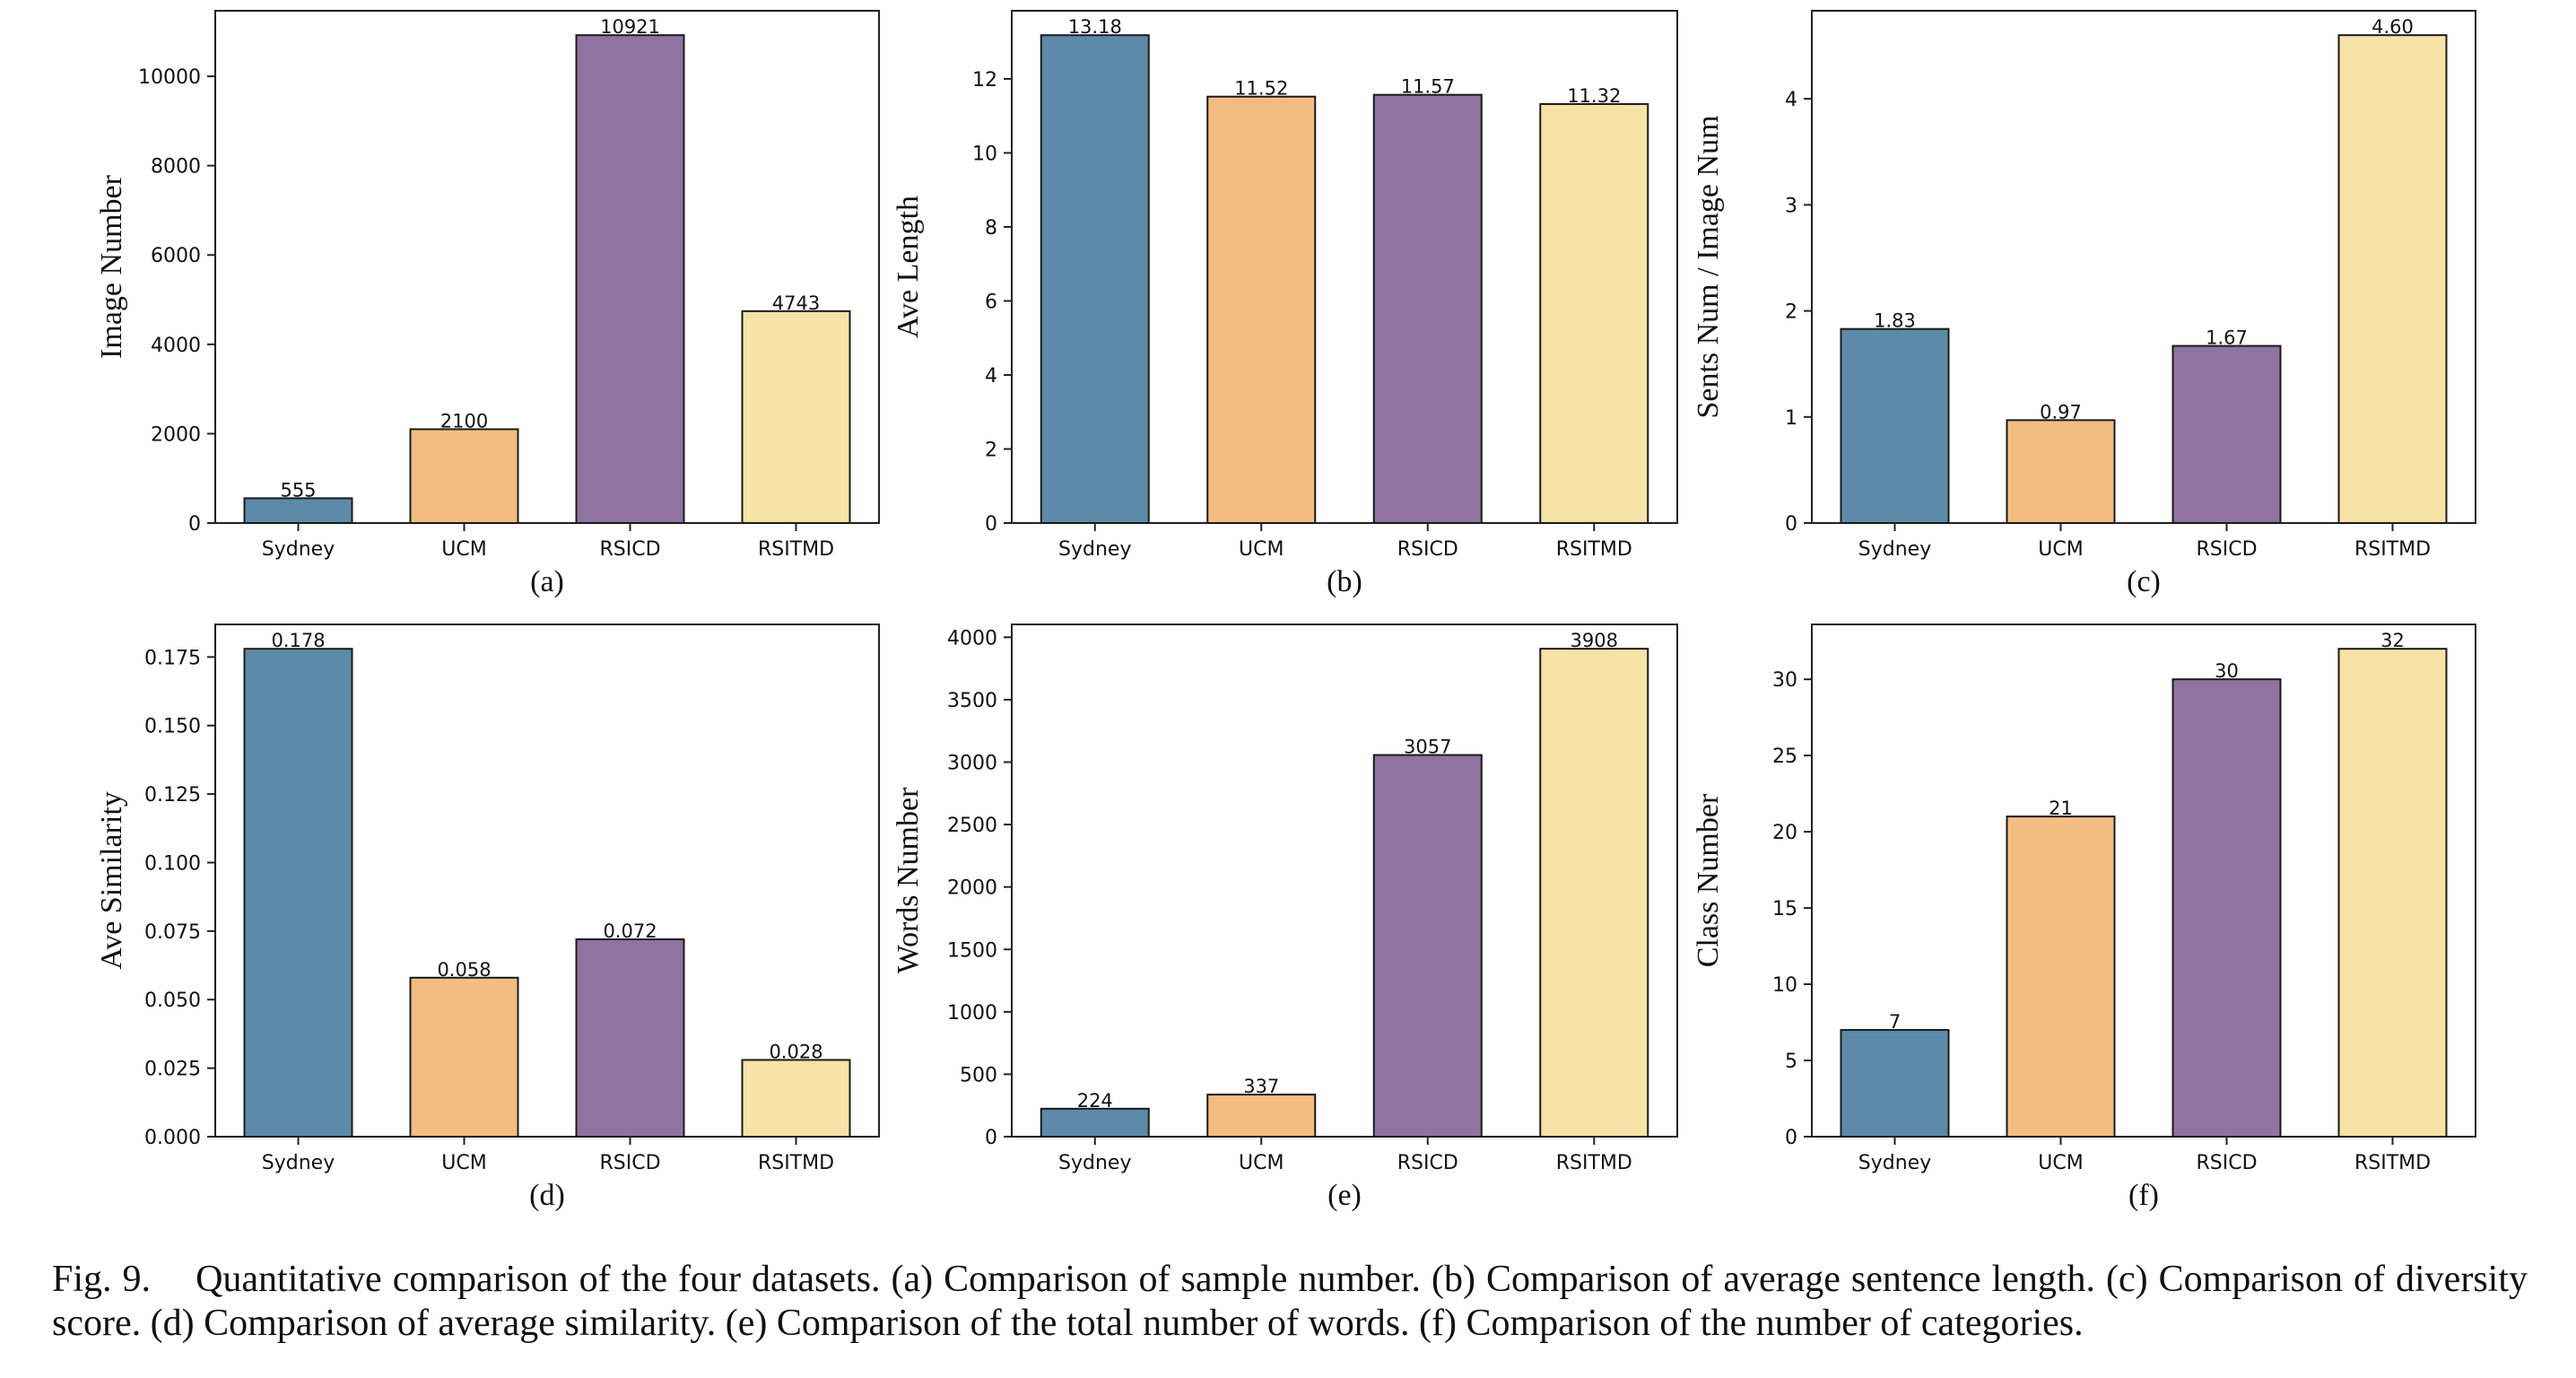  What do you see at coordinates (630, 27) in the screenshot?
I see `bar-value-label: 10921` at bounding box center [630, 27].